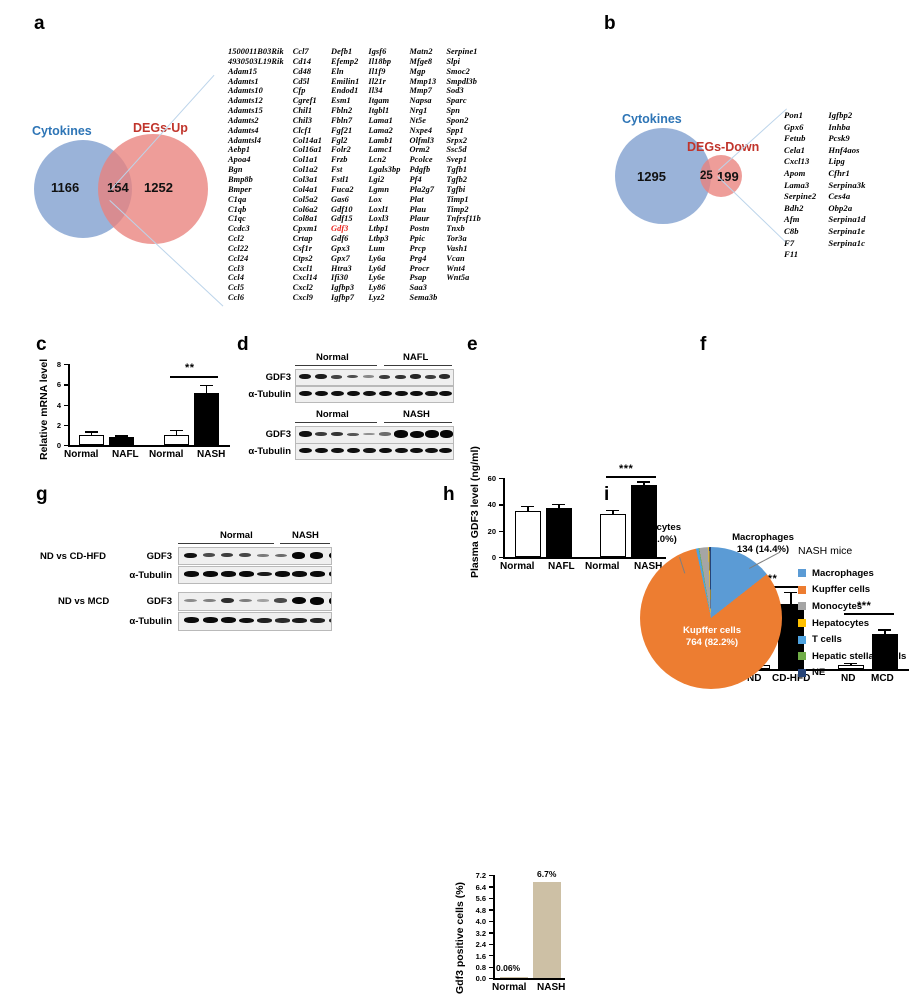 This screenshot has width=915, height=1006. Describe the element at coordinates (302, 111) in the screenshot. I see `gene-item: Chil1` at that location.